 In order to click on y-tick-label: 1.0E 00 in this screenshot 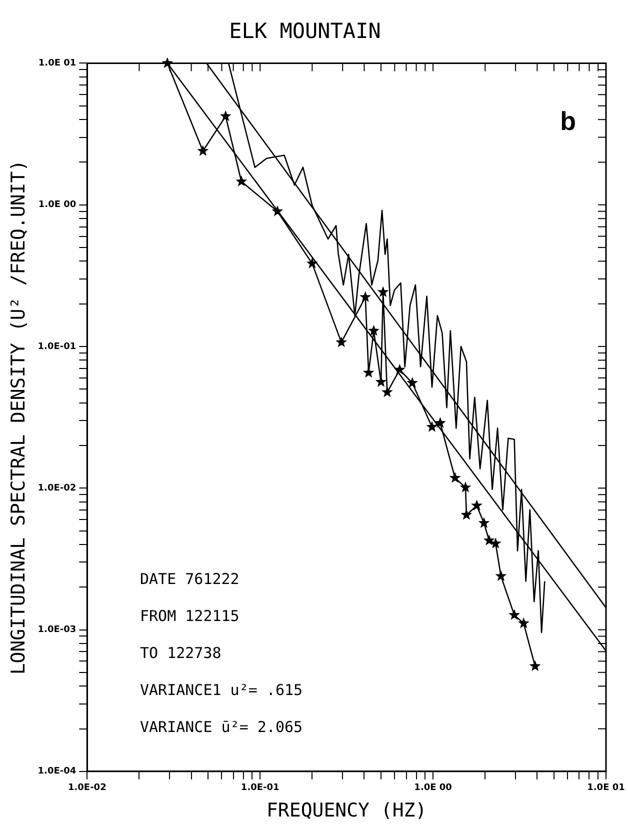, I will do `click(57, 205)`.